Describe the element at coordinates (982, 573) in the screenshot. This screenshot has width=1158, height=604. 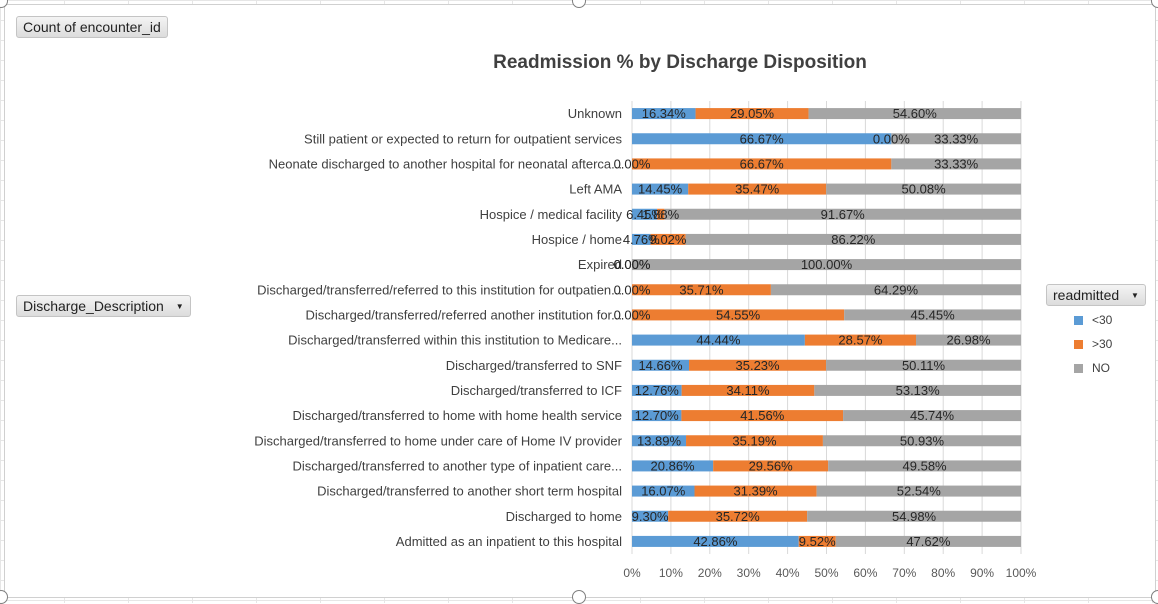
I see `x-tick-label: 90%` at that location.